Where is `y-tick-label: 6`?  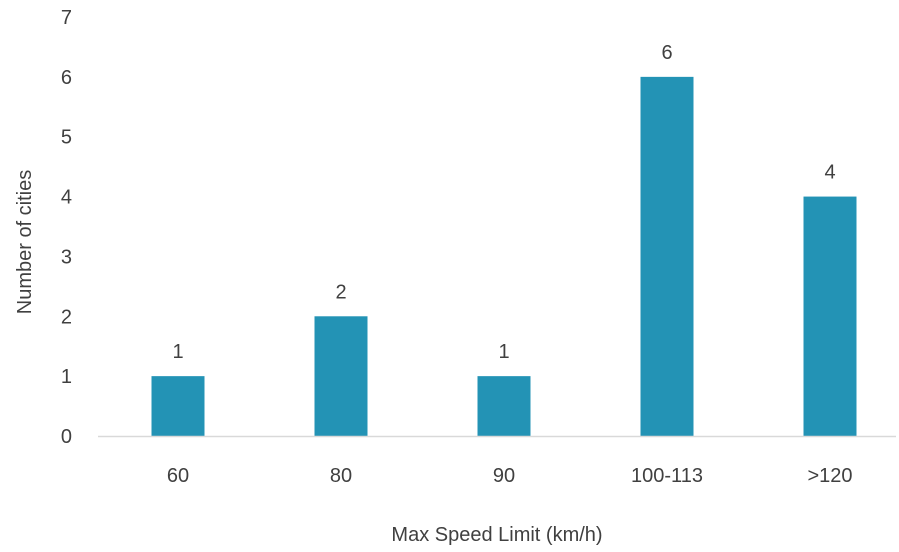 y-tick-label: 6 is located at coordinates (66, 78).